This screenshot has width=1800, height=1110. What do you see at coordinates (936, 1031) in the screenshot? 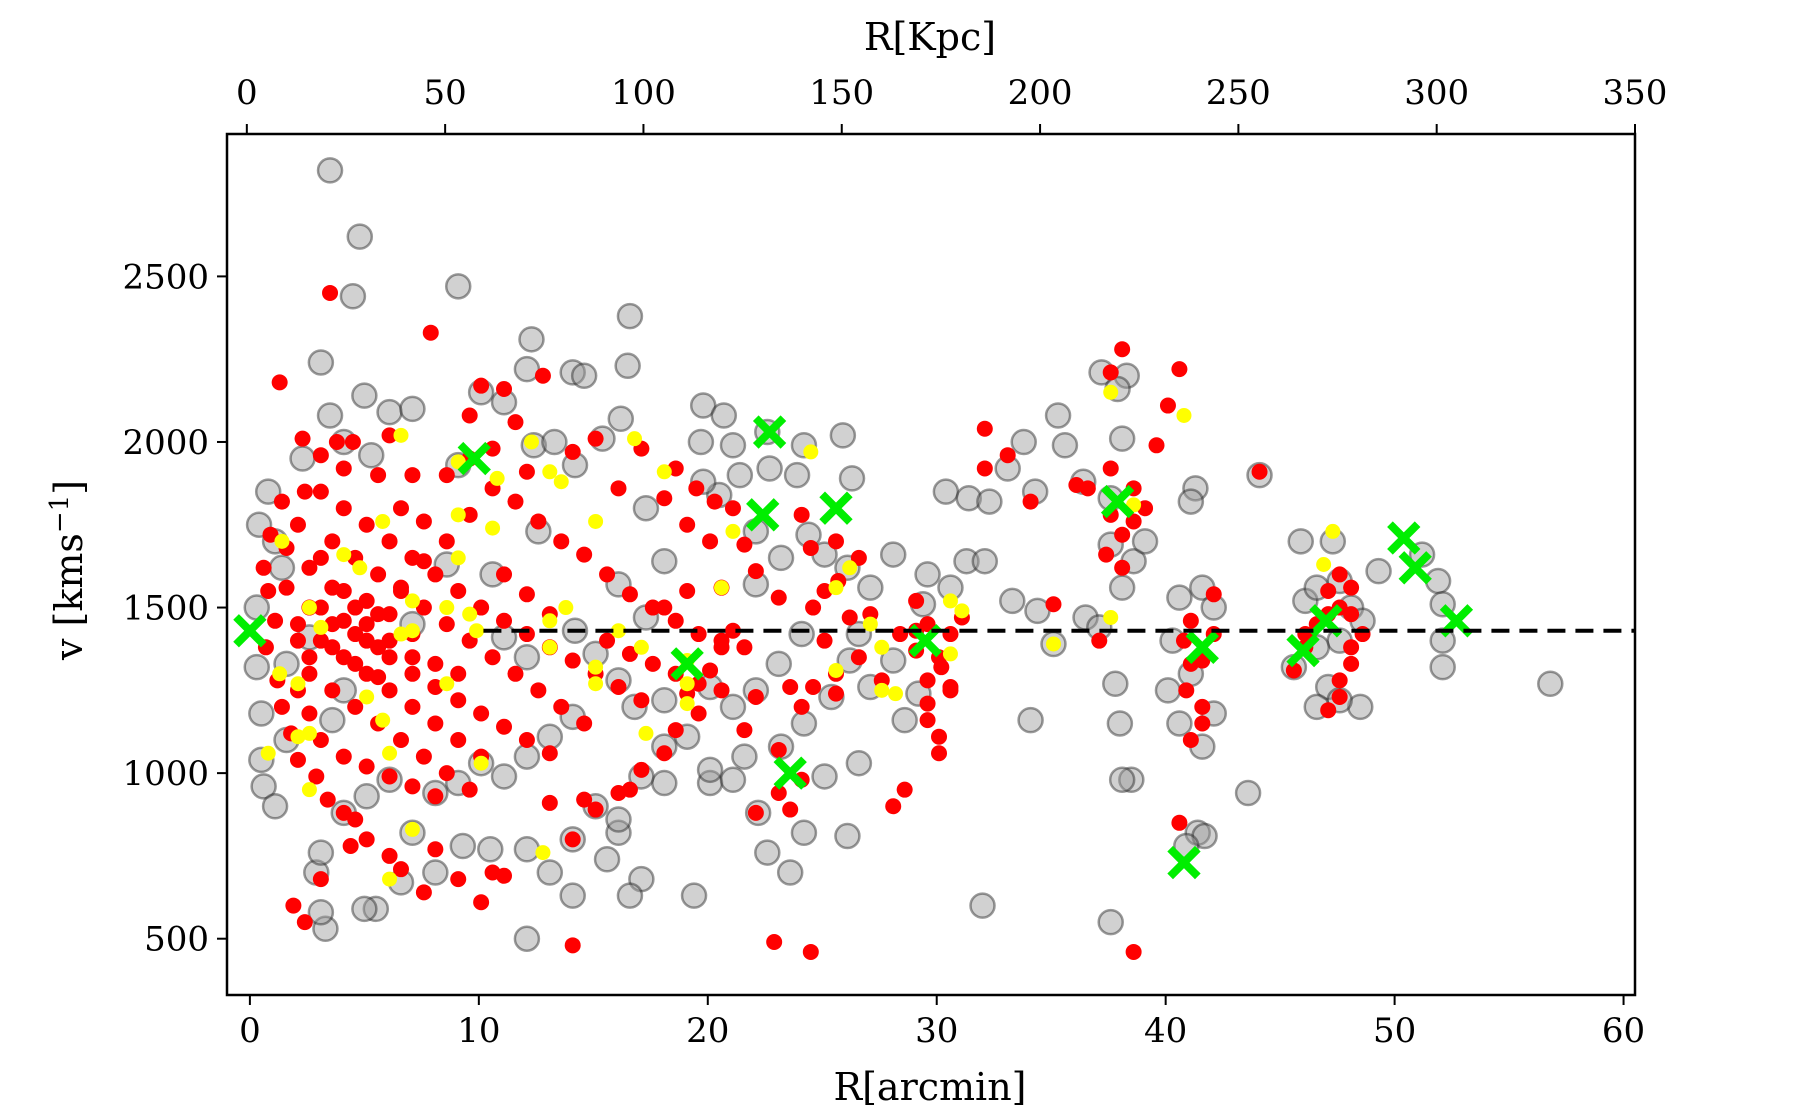
I see `x-tick-label: 30` at bounding box center [936, 1031].